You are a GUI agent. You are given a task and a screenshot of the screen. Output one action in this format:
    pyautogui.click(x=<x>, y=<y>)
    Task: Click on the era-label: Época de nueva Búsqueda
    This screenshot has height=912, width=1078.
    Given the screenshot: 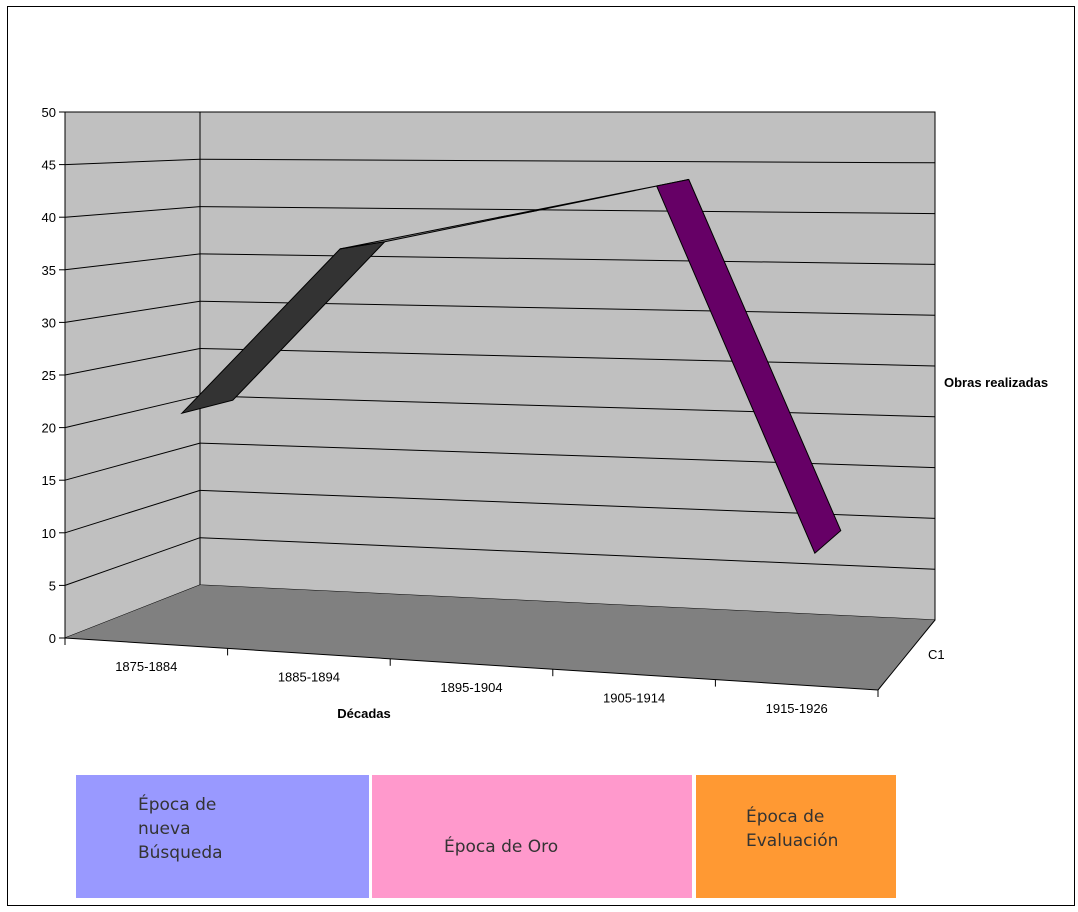 What is the action you would take?
    pyautogui.click(x=180, y=829)
    